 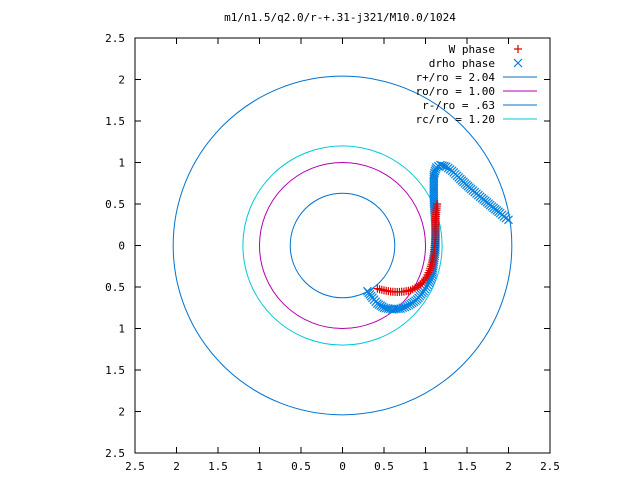 What do you see at coordinates (458, 105) in the screenshot?
I see `legend-label: r-/ro = .63` at bounding box center [458, 105].